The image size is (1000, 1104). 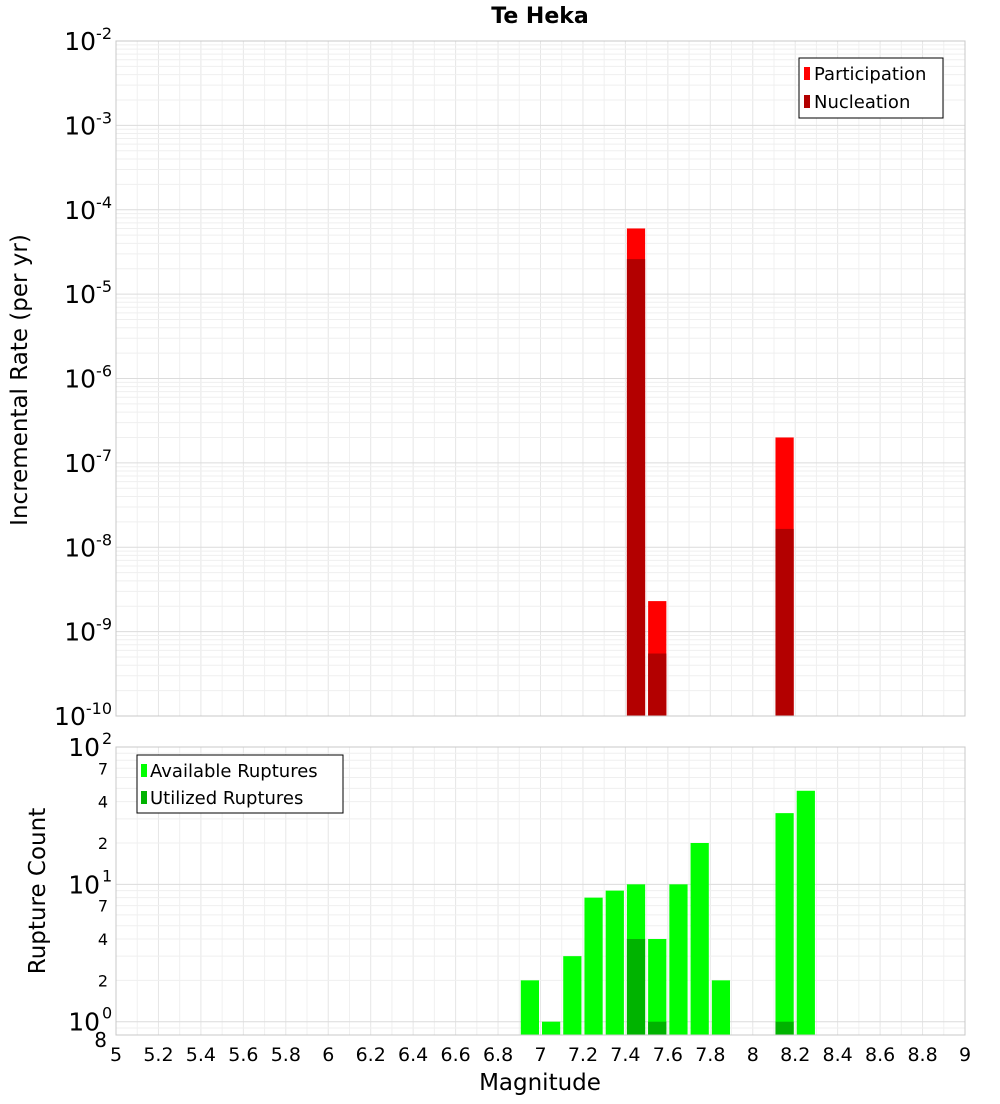 I want to click on legend-label-available: Available Ruptures, so click(x=234, y=771).